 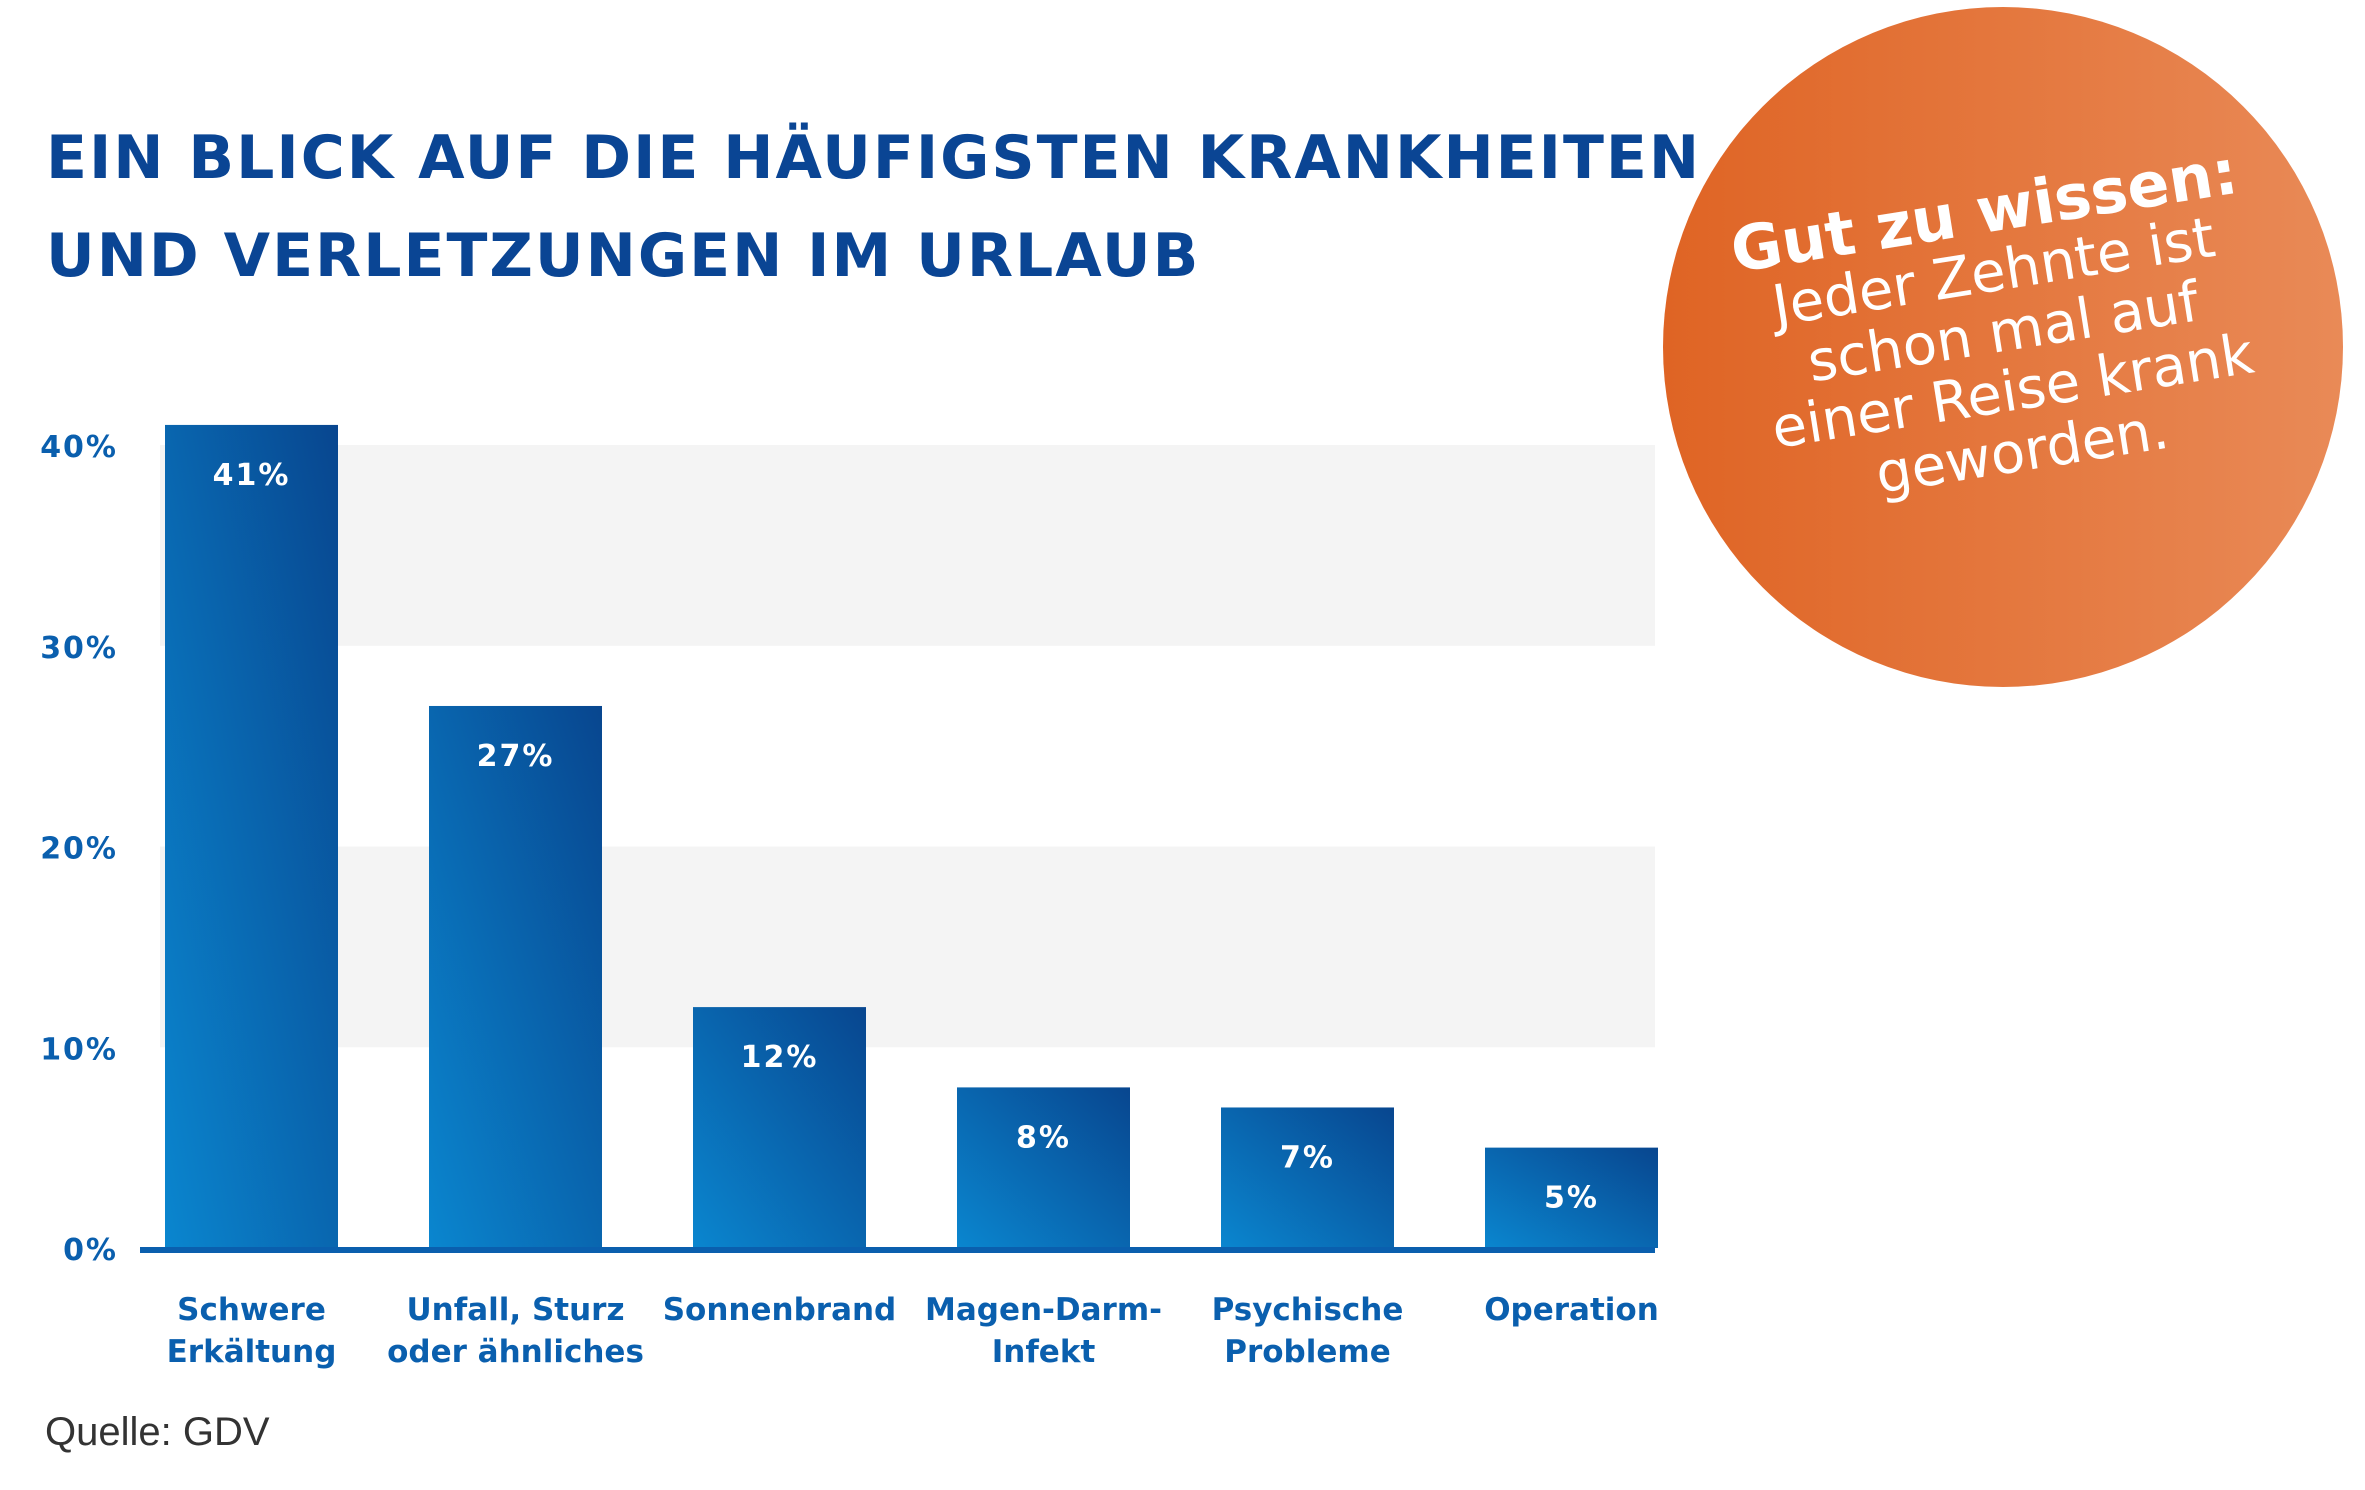 I want to click on y-axis-tick-labels: 0% 10% 20% 30% 40%, so click(x=79, y=849).